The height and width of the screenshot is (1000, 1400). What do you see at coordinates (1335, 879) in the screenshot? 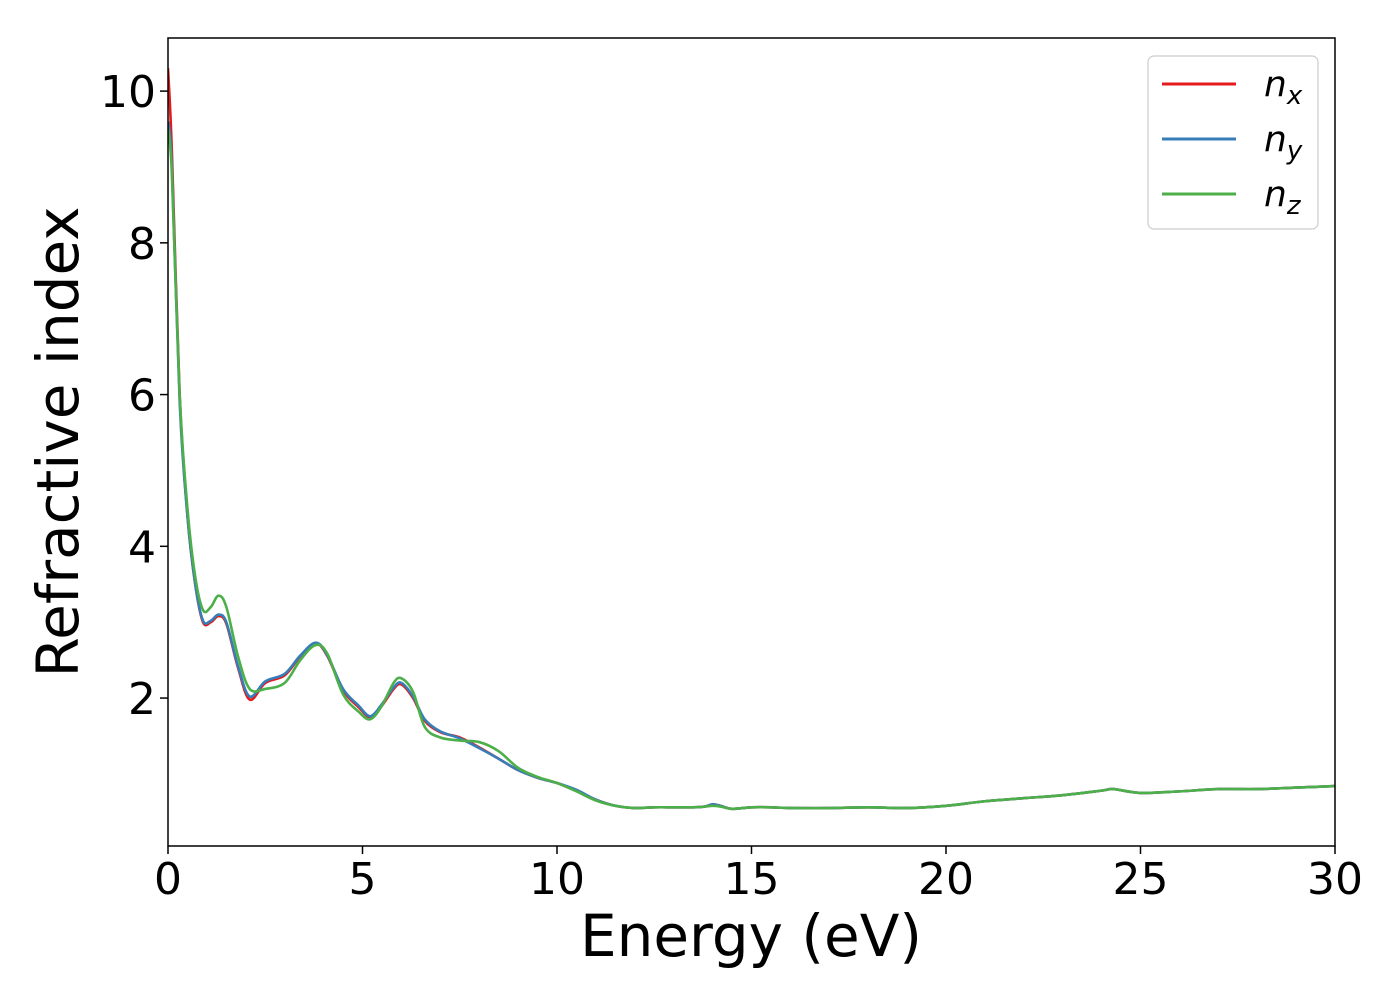
I see `x-tick-label: 30` at bounding box center [1335, 879].